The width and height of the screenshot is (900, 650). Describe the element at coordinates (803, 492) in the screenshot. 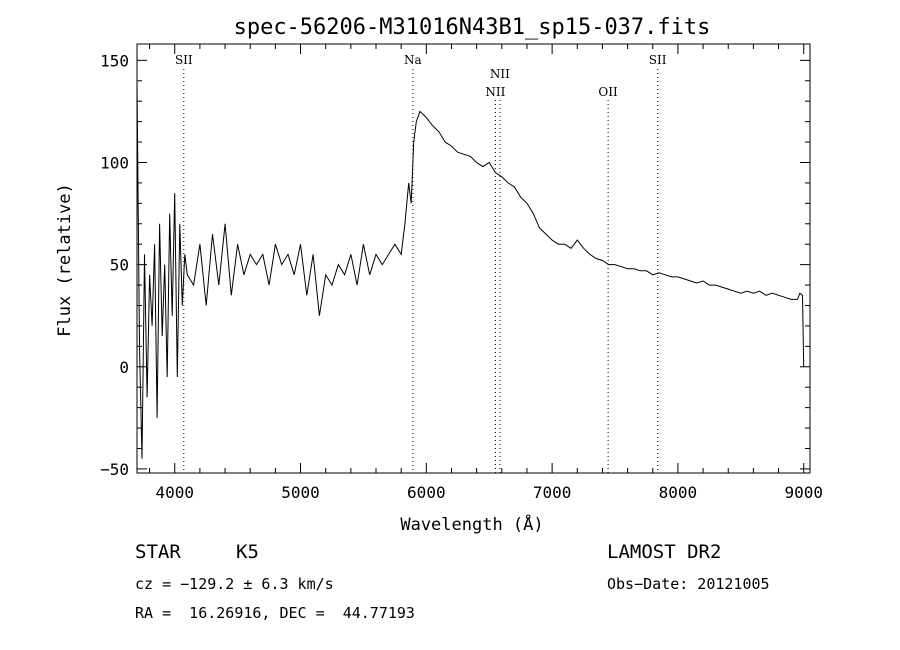

I see `x-tick-label: 9000` at that location.